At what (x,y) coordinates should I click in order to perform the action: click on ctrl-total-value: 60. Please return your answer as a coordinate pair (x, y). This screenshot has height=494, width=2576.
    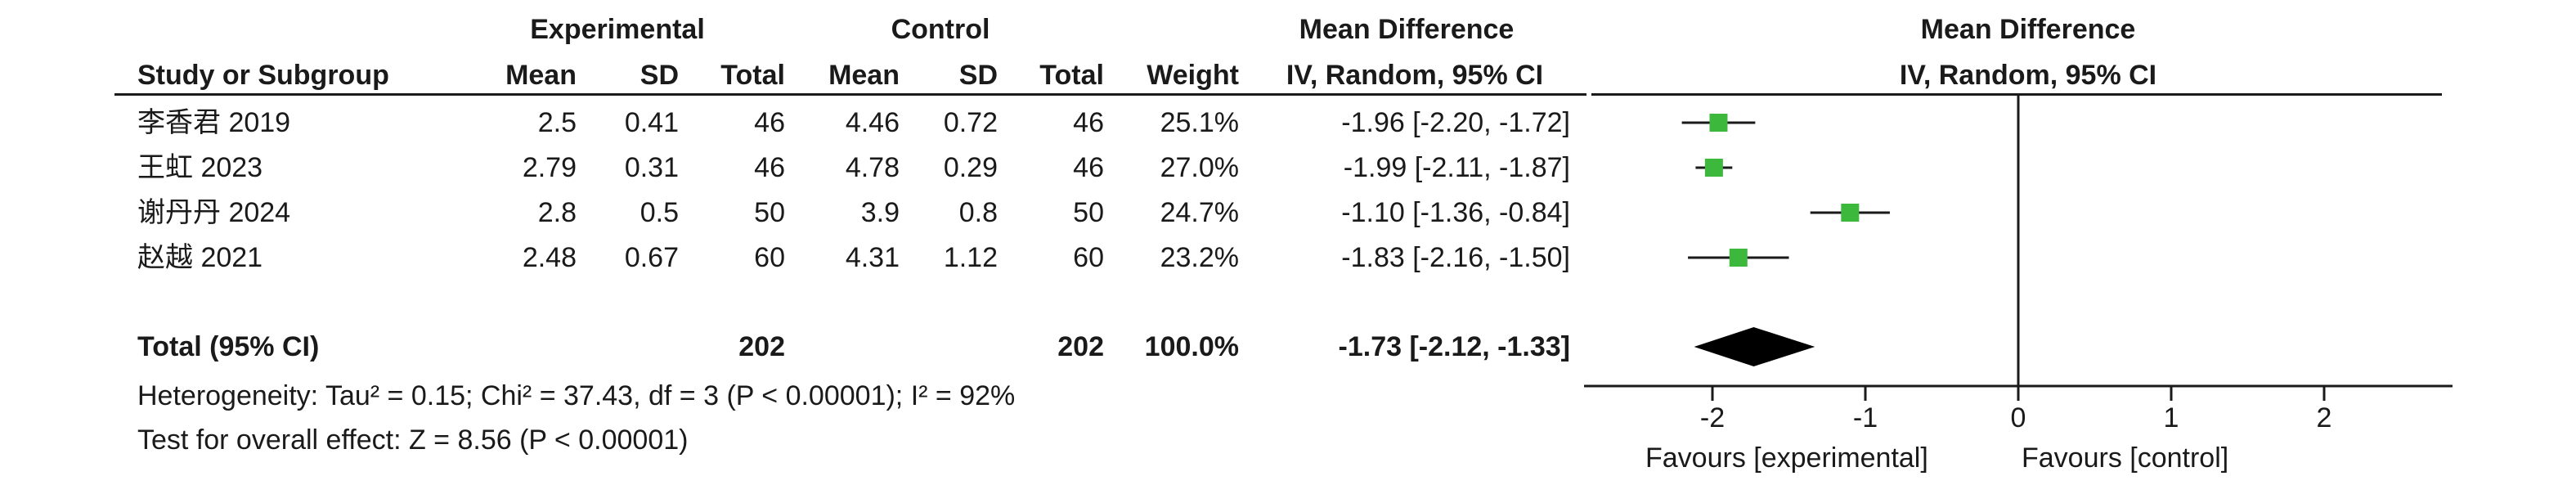
    Looking at the image, I should click on (1089, 257).